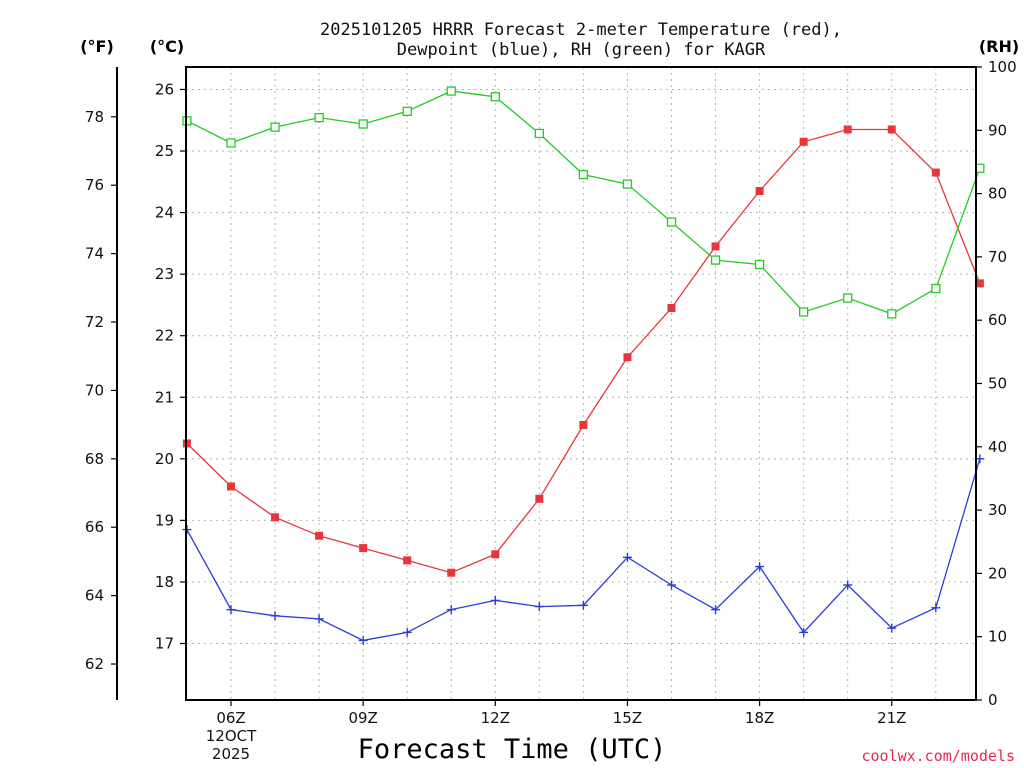  What do you see at coordinates (230, 718) in the screenshot?
I see `x-tick-label: 06Z` at bounding box center [230, 718].